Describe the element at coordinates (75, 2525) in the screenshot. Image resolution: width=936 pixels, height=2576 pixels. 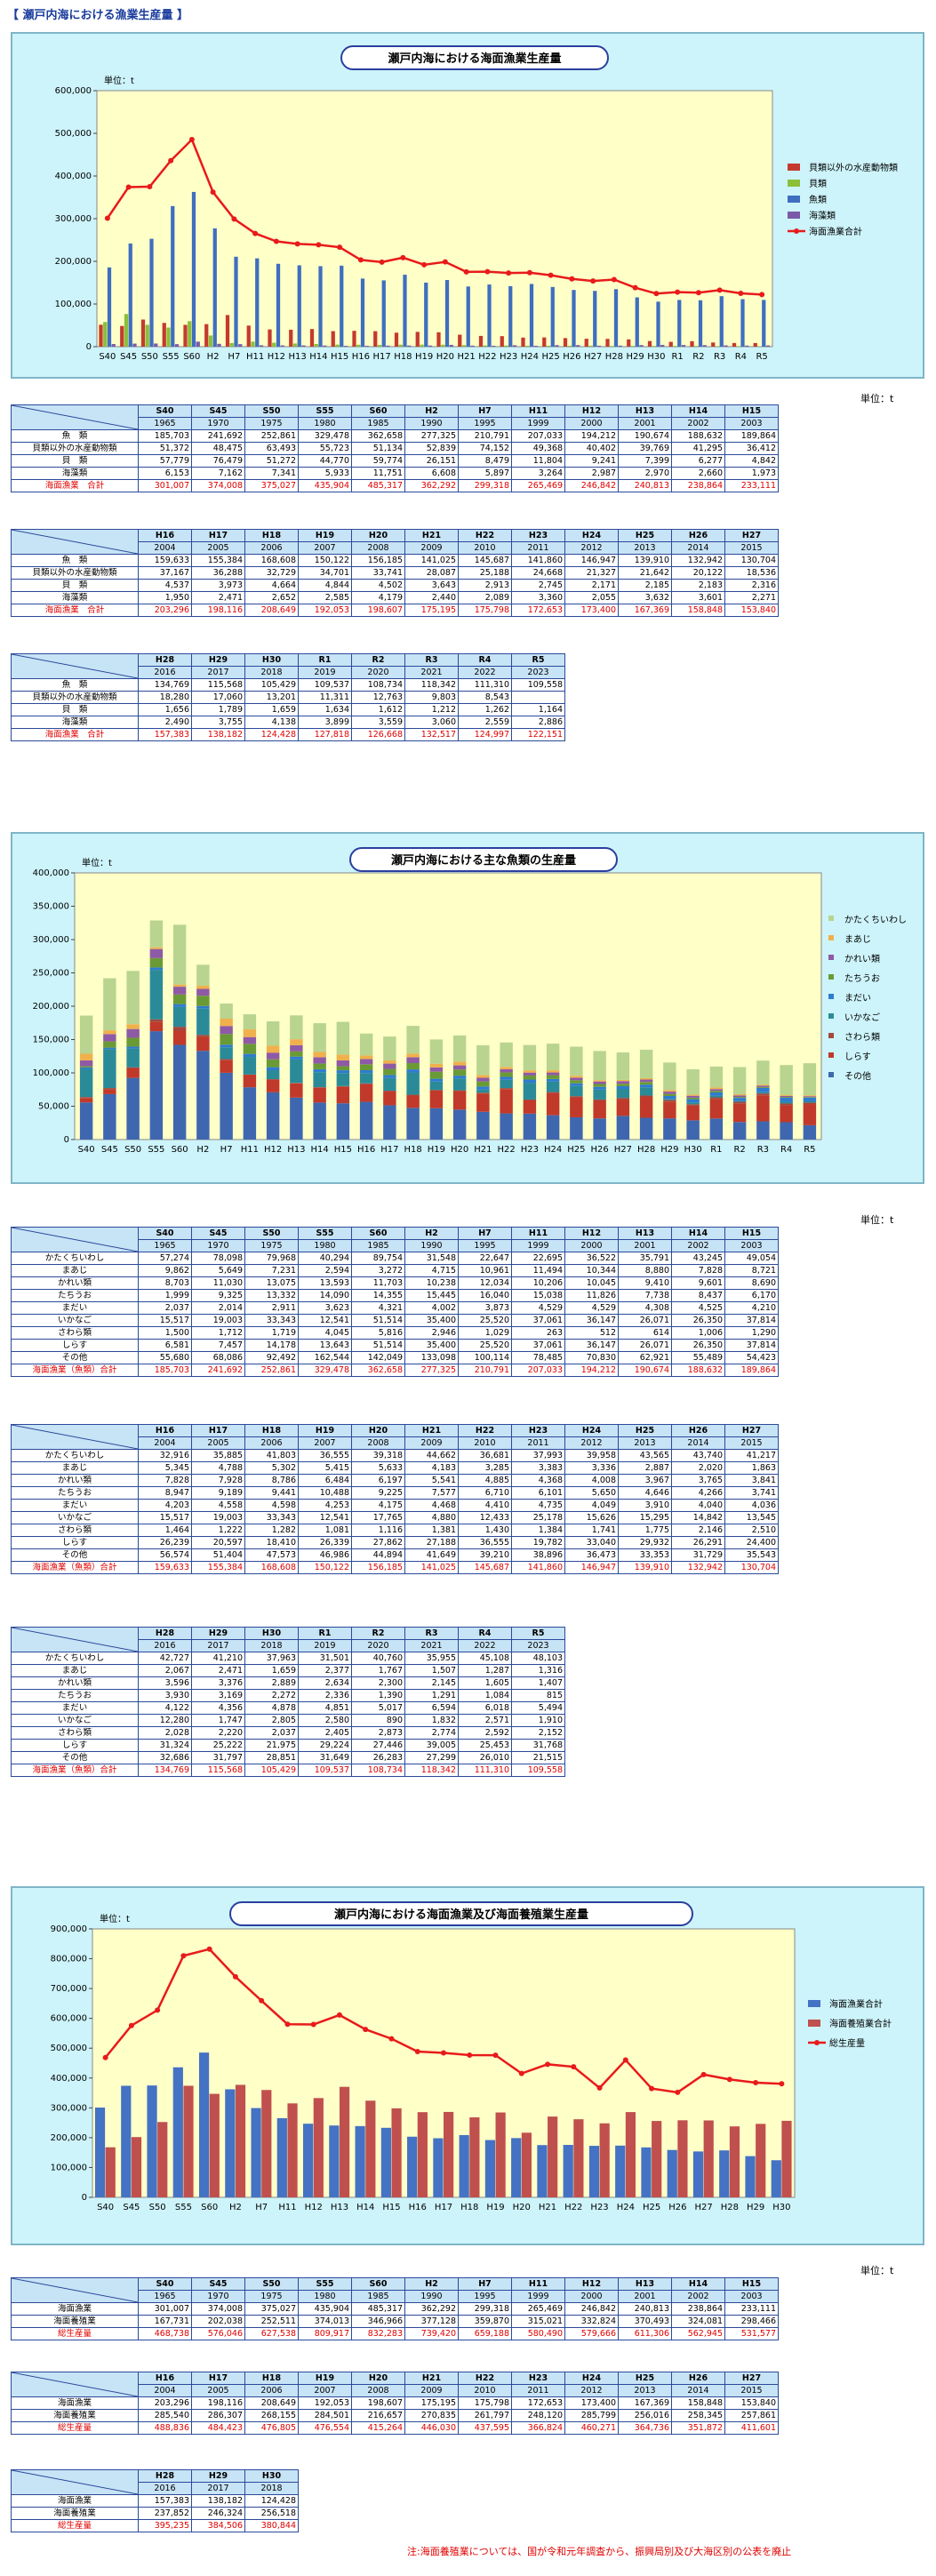
I see `row-label: 総生産量` at that location.